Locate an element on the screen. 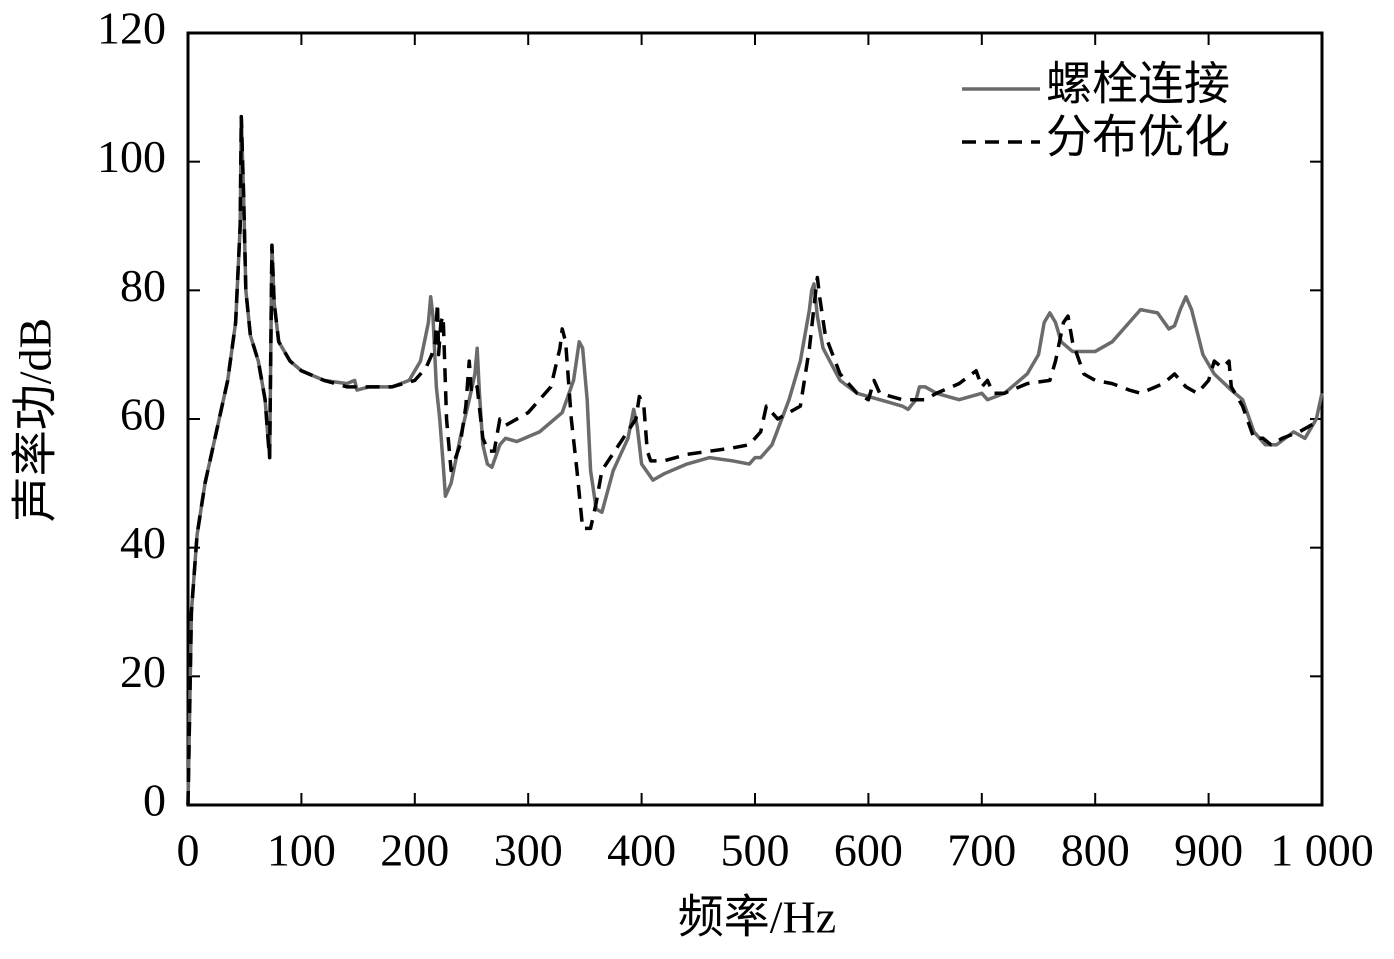 Image resolution: width=1394 pixels, height=959 pixels. x-axis-label: 频率/Hz is located at coordinates (757, 917).